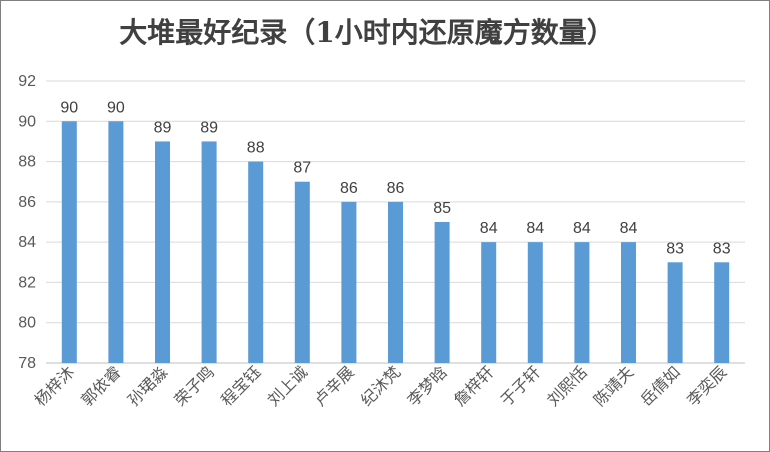 The width and height of the screenshot is (770, 452). I want to click on y-tick-label: 90, so click(27, 121).